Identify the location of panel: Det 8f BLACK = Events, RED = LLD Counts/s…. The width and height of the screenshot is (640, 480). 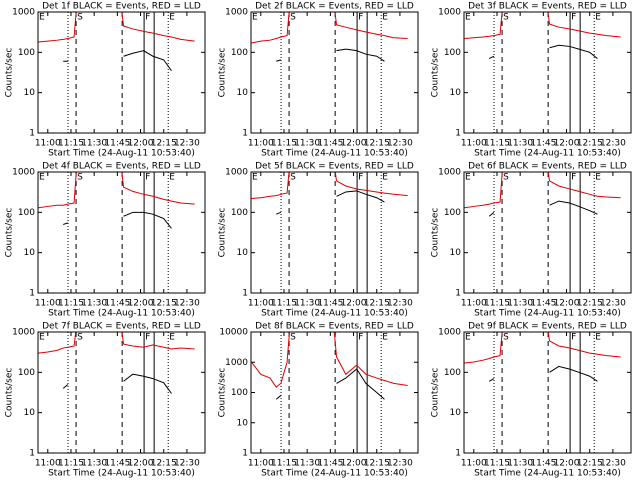
(318, 400).